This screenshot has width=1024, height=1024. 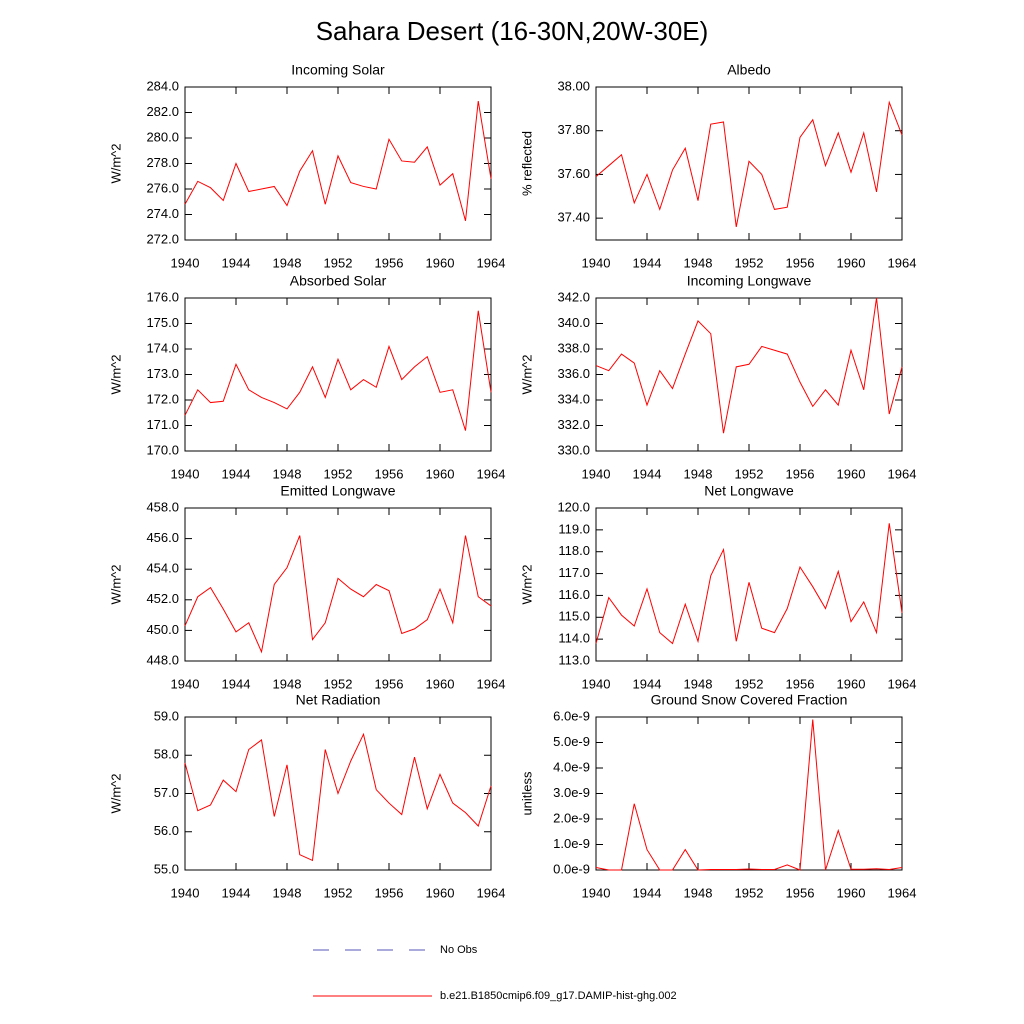 What do you see at coordinates (162, 296) in the screenshot?
I see `y-tick-label: 176.0` at bounding box center [162, 296].